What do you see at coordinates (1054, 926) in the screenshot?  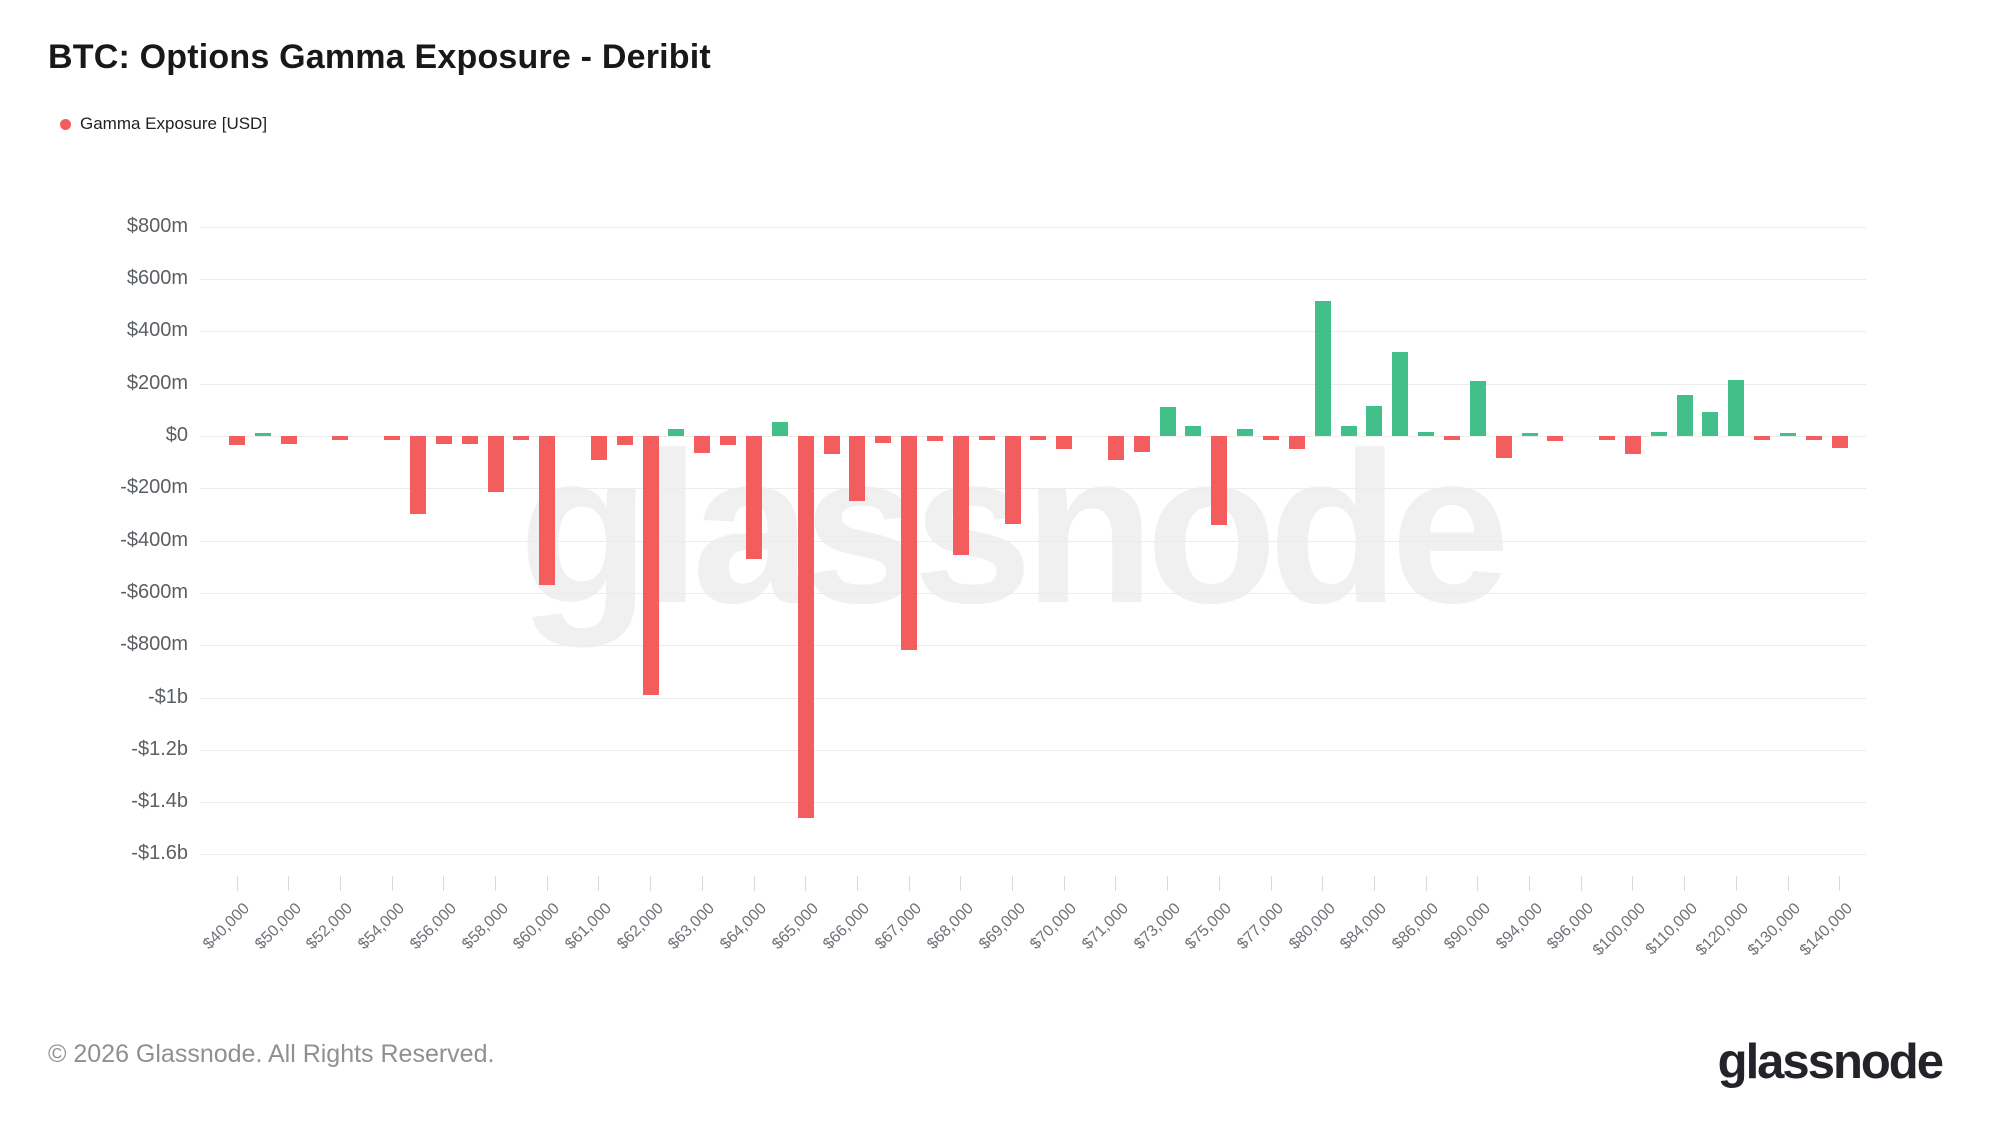 I see `x-axis-label: $70,000` at bounding box center [1054, 926].